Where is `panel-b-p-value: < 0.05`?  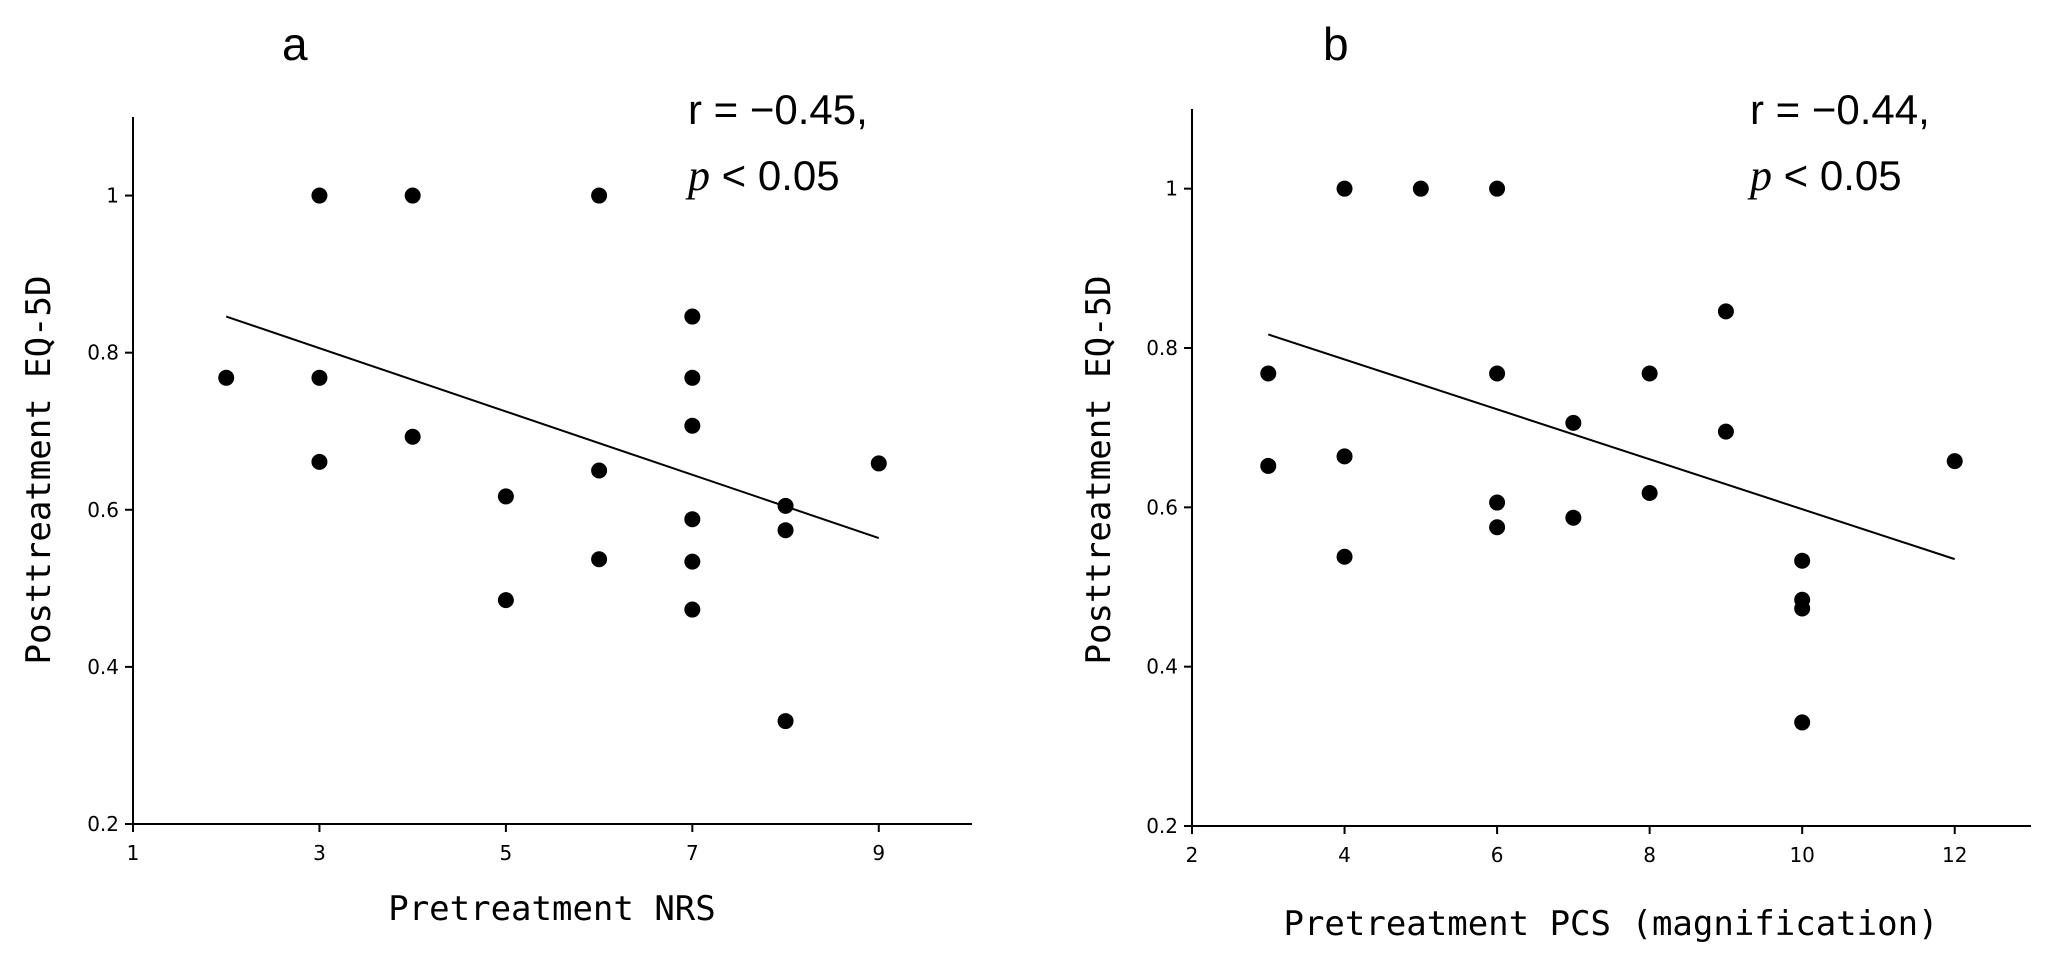 panel-b-p-value: < 0.05 is located at coordinates (1837, 175).